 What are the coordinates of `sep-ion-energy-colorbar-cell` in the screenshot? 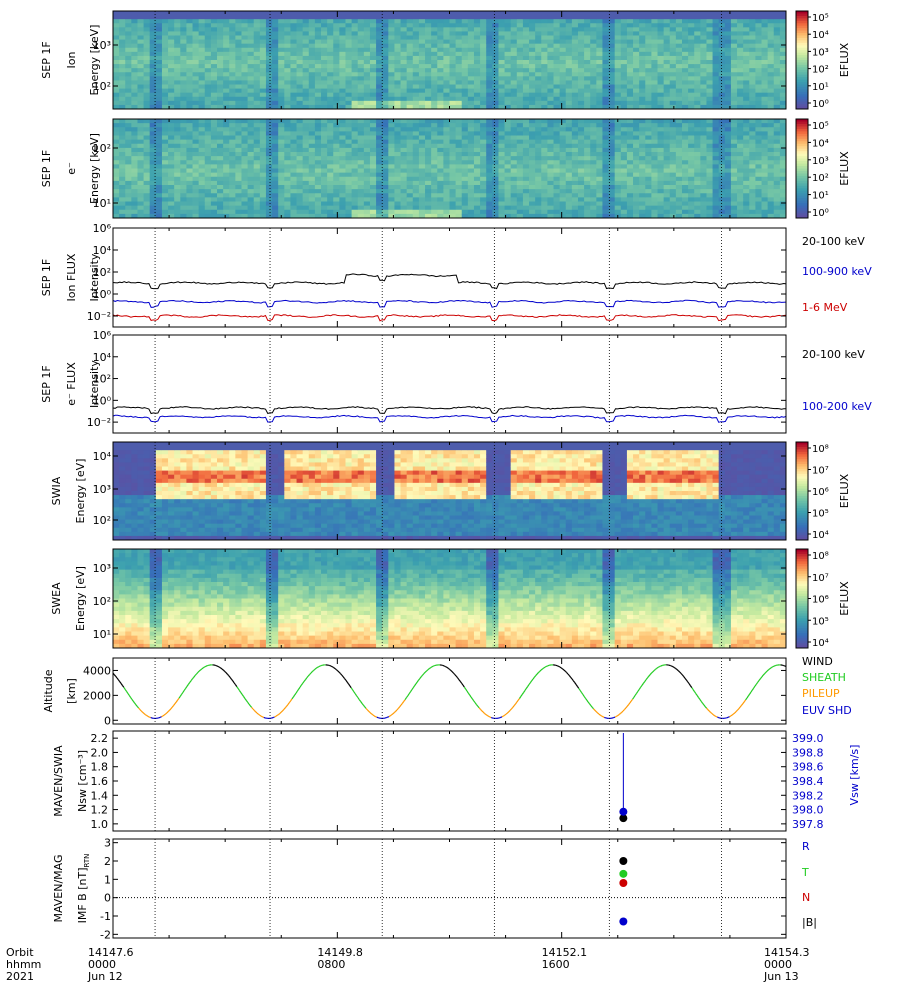 It's located at (802, 59).